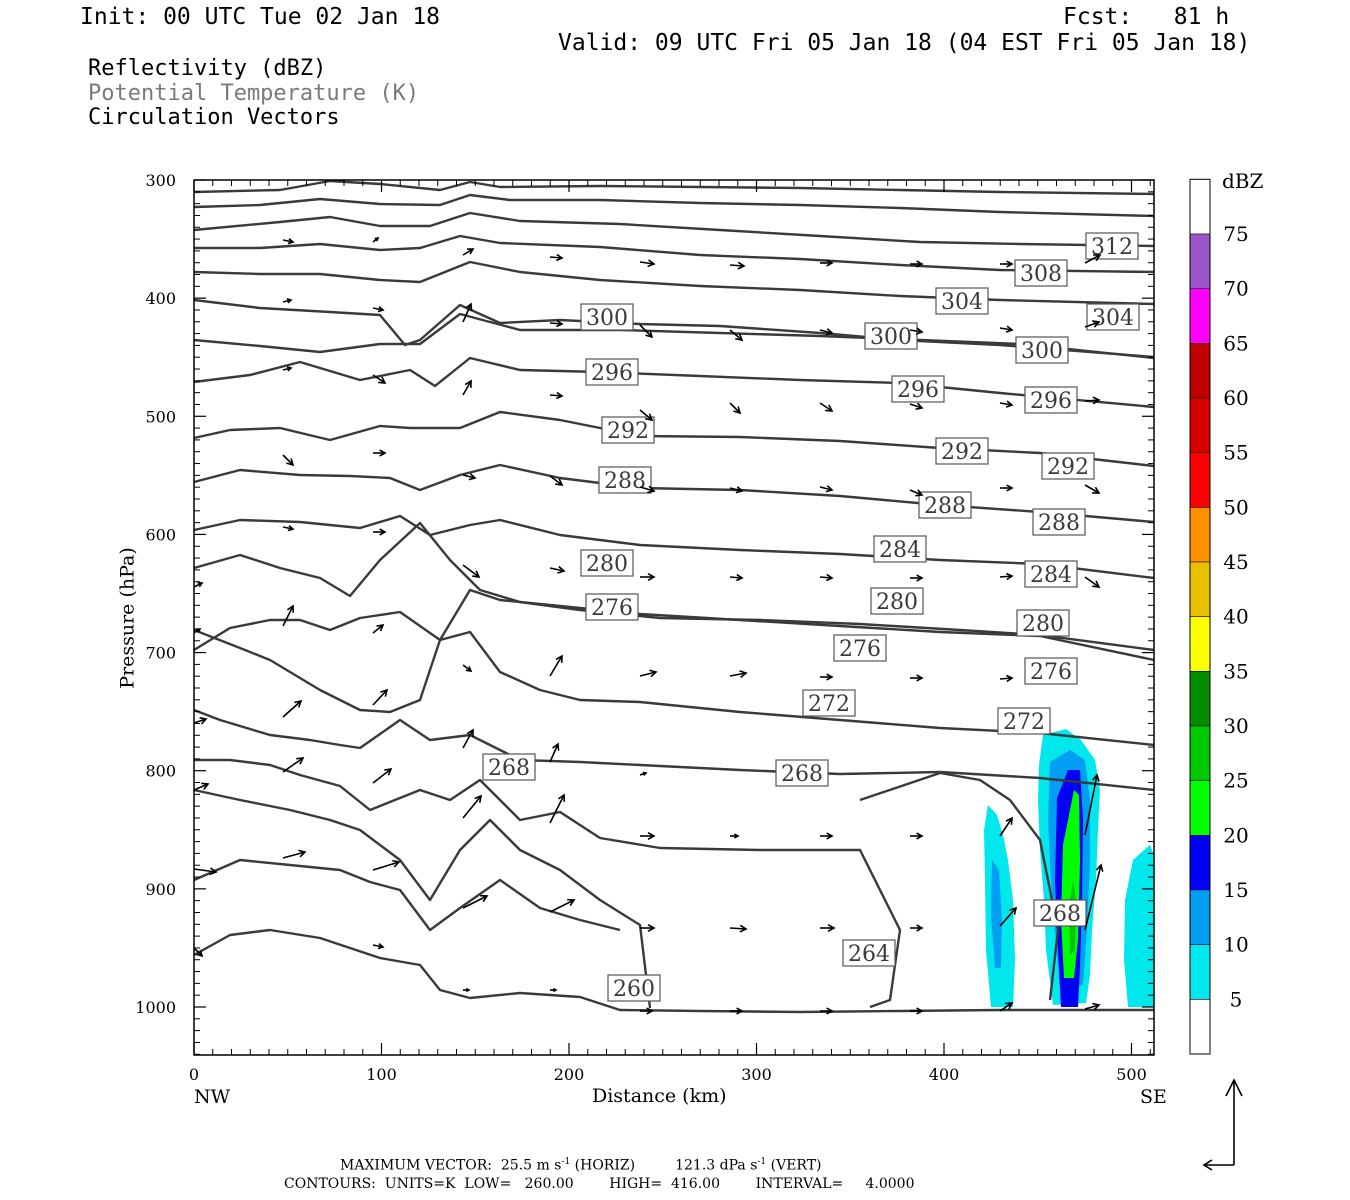 Image resolution: width=1350 pixels, height=1200 pixels. Describe the element at coordinates (1235, 945) in the screenshot. I see `colorbar-label: 10` at that location.